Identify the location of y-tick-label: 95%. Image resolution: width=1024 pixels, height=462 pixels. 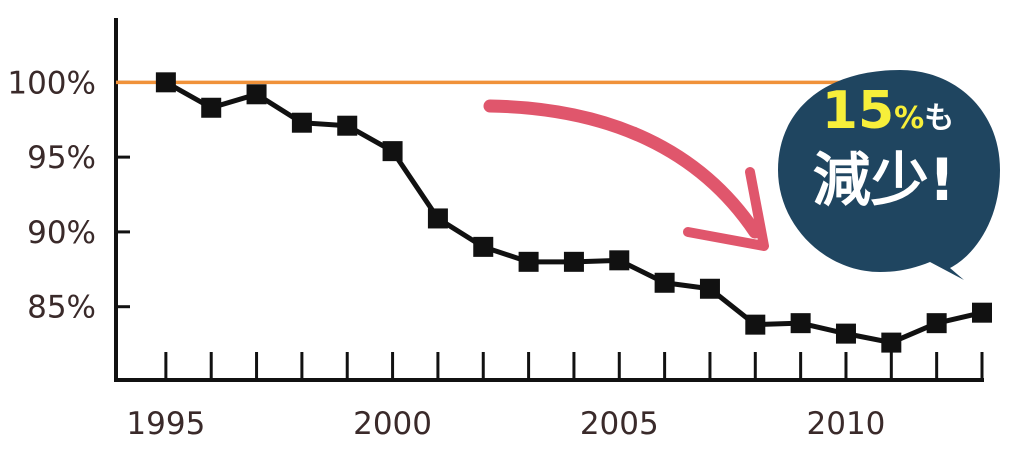
(61, 158).